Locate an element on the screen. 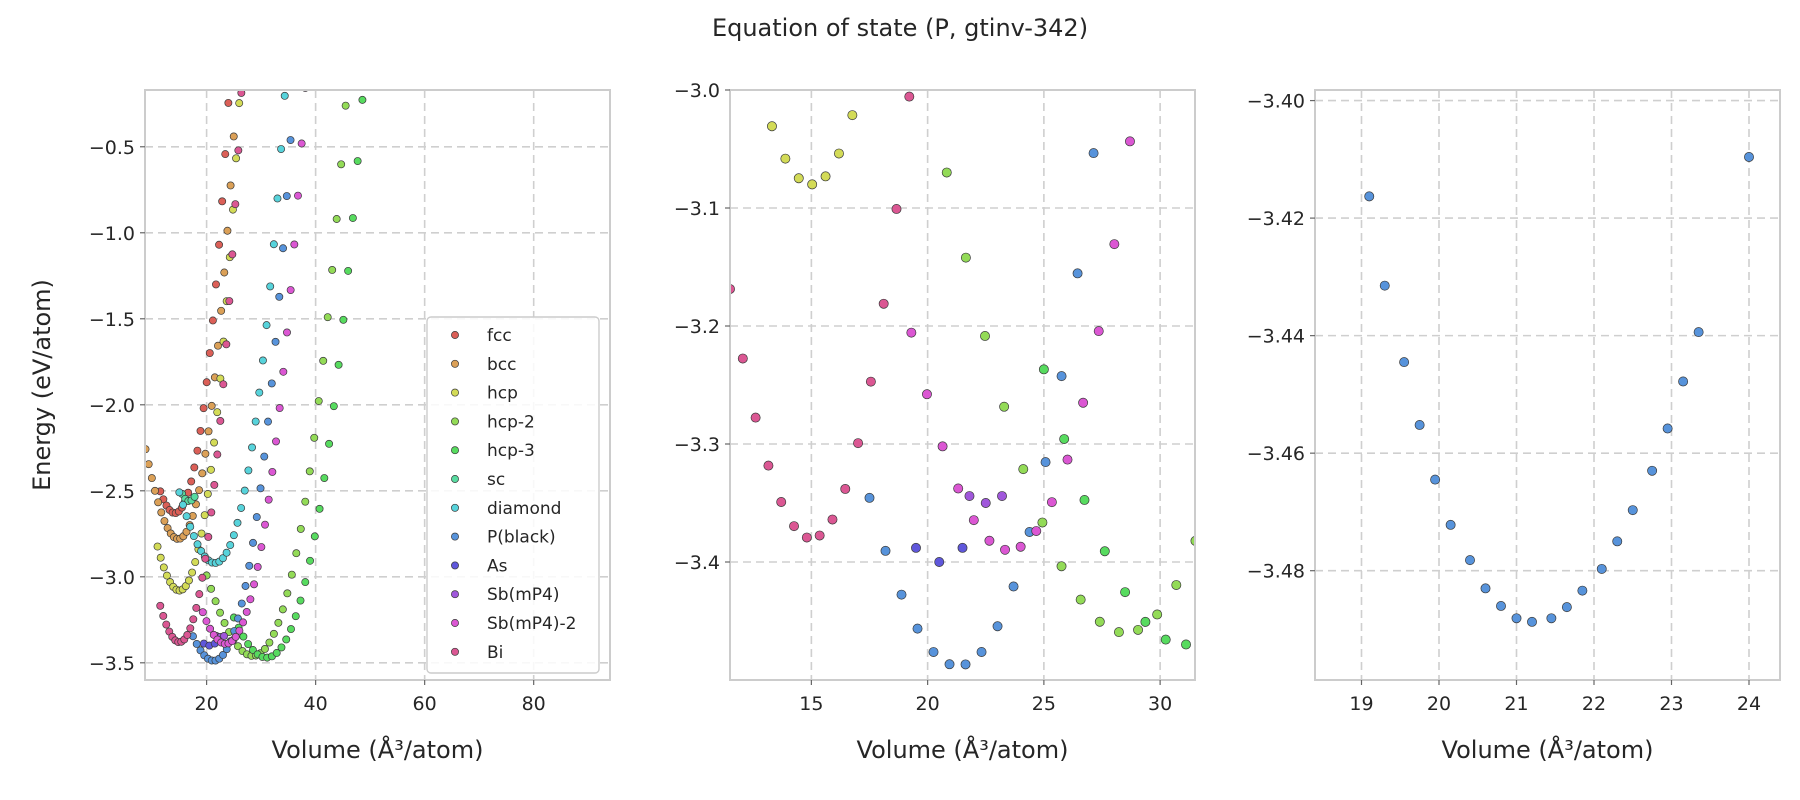  panel-2-x-axis-label: Volume (Å³/atom) is located at coordinates (963, 749).